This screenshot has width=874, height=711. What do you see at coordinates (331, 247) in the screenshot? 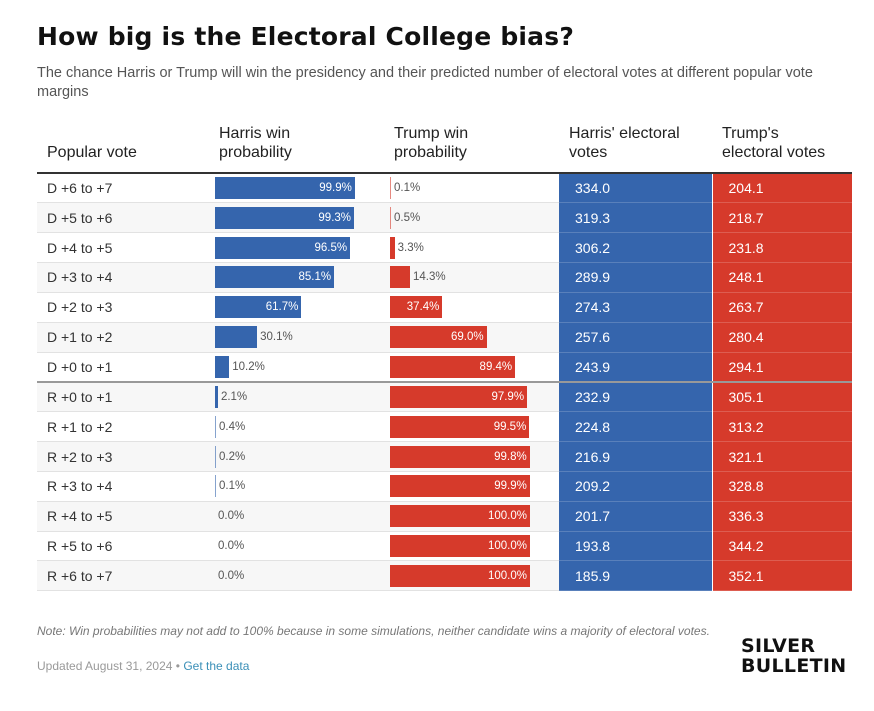
I see `harris-win-label: 96.5%` at bounding box center [331, 247].